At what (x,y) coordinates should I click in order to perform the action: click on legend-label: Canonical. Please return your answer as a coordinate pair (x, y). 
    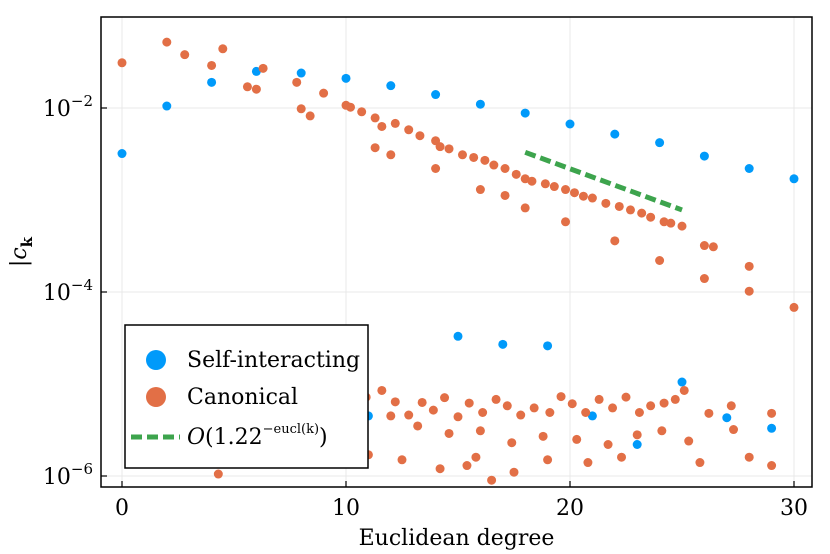
    Looking at the image, I should click on (242, 397).